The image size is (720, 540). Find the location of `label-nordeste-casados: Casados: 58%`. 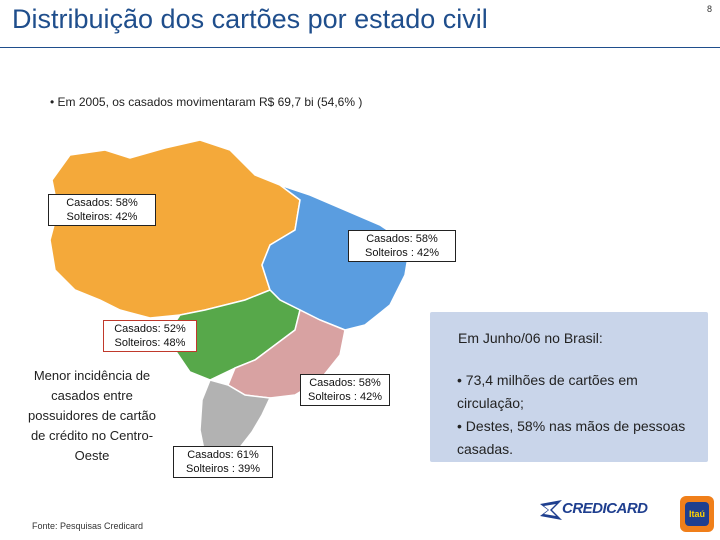

label-nordeste-casados: Casados: 58% is located at coordinates (402, 239).